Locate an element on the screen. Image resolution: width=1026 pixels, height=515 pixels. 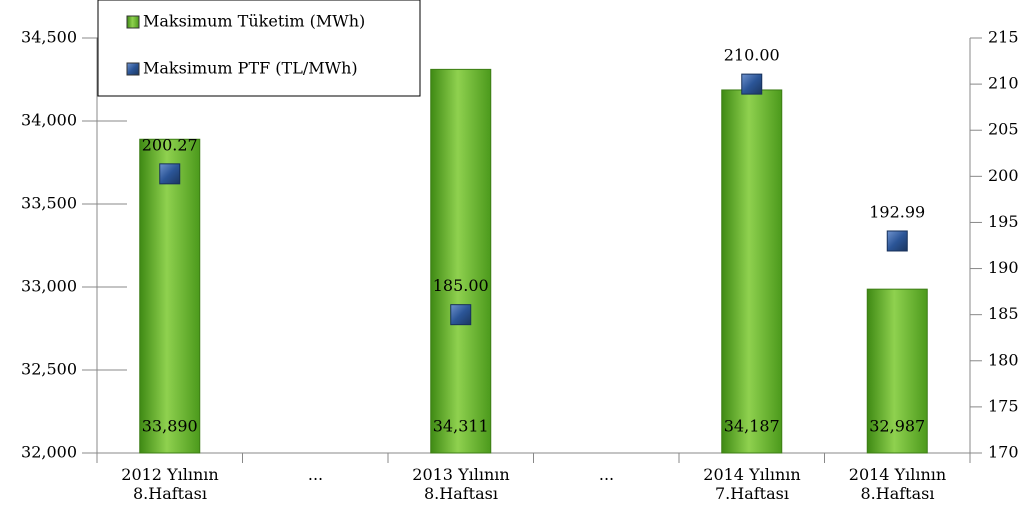
y2-tick-label: 210 is located at coordinates (1003, 83).